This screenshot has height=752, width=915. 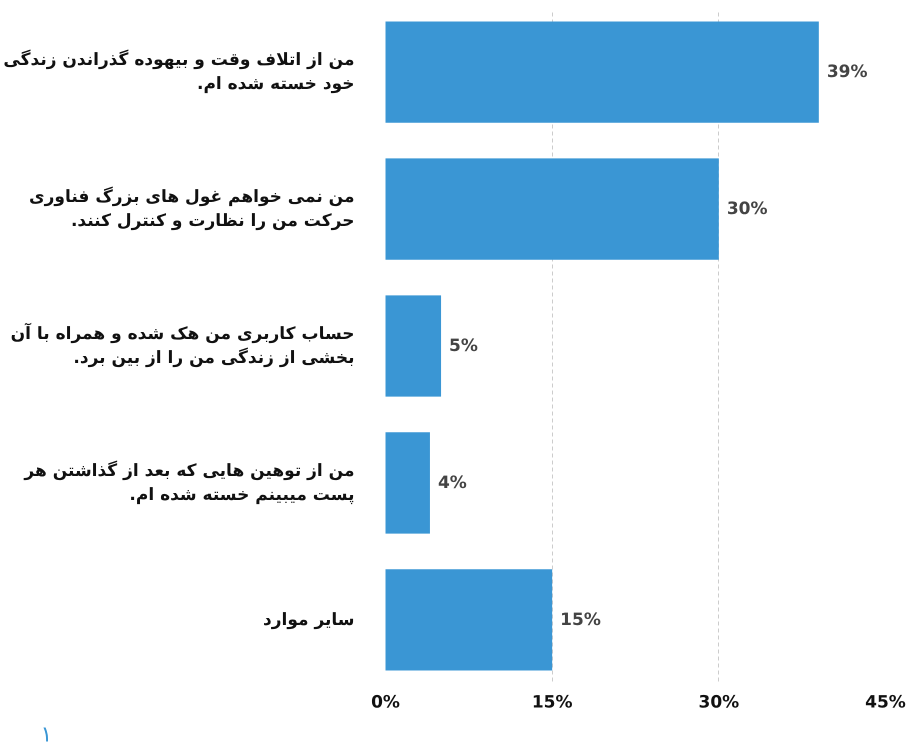 What do you see at coordinates (182, 345) in the screenshot?
I see `y-tick-label: حساب کاربری من هک شده و همراه با آن بخشی از زندگی من را از بین برد.` at bounding box center [182, 345].